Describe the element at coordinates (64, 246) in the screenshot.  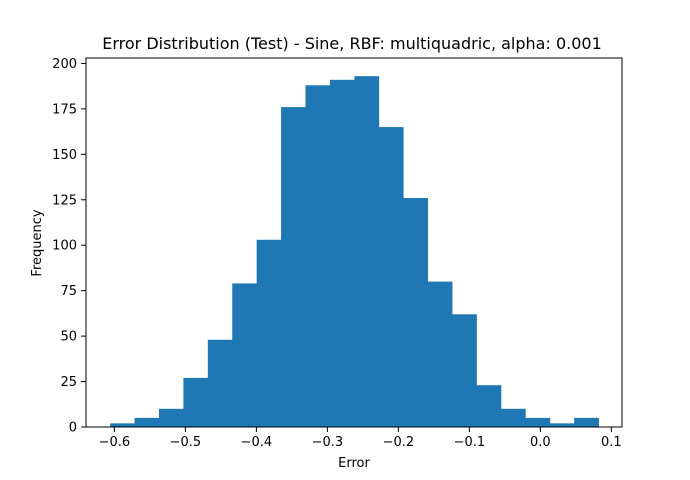
I see `y-tick-label: 100` at that location.